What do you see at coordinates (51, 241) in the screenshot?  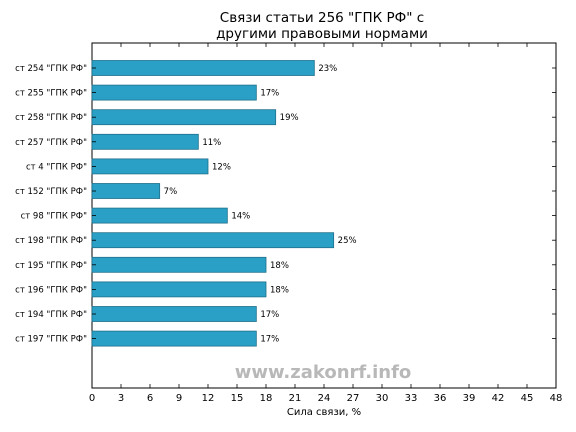 I see `category-label: ст 198 "ГПК РФ"` at bounding box center [51, 241].